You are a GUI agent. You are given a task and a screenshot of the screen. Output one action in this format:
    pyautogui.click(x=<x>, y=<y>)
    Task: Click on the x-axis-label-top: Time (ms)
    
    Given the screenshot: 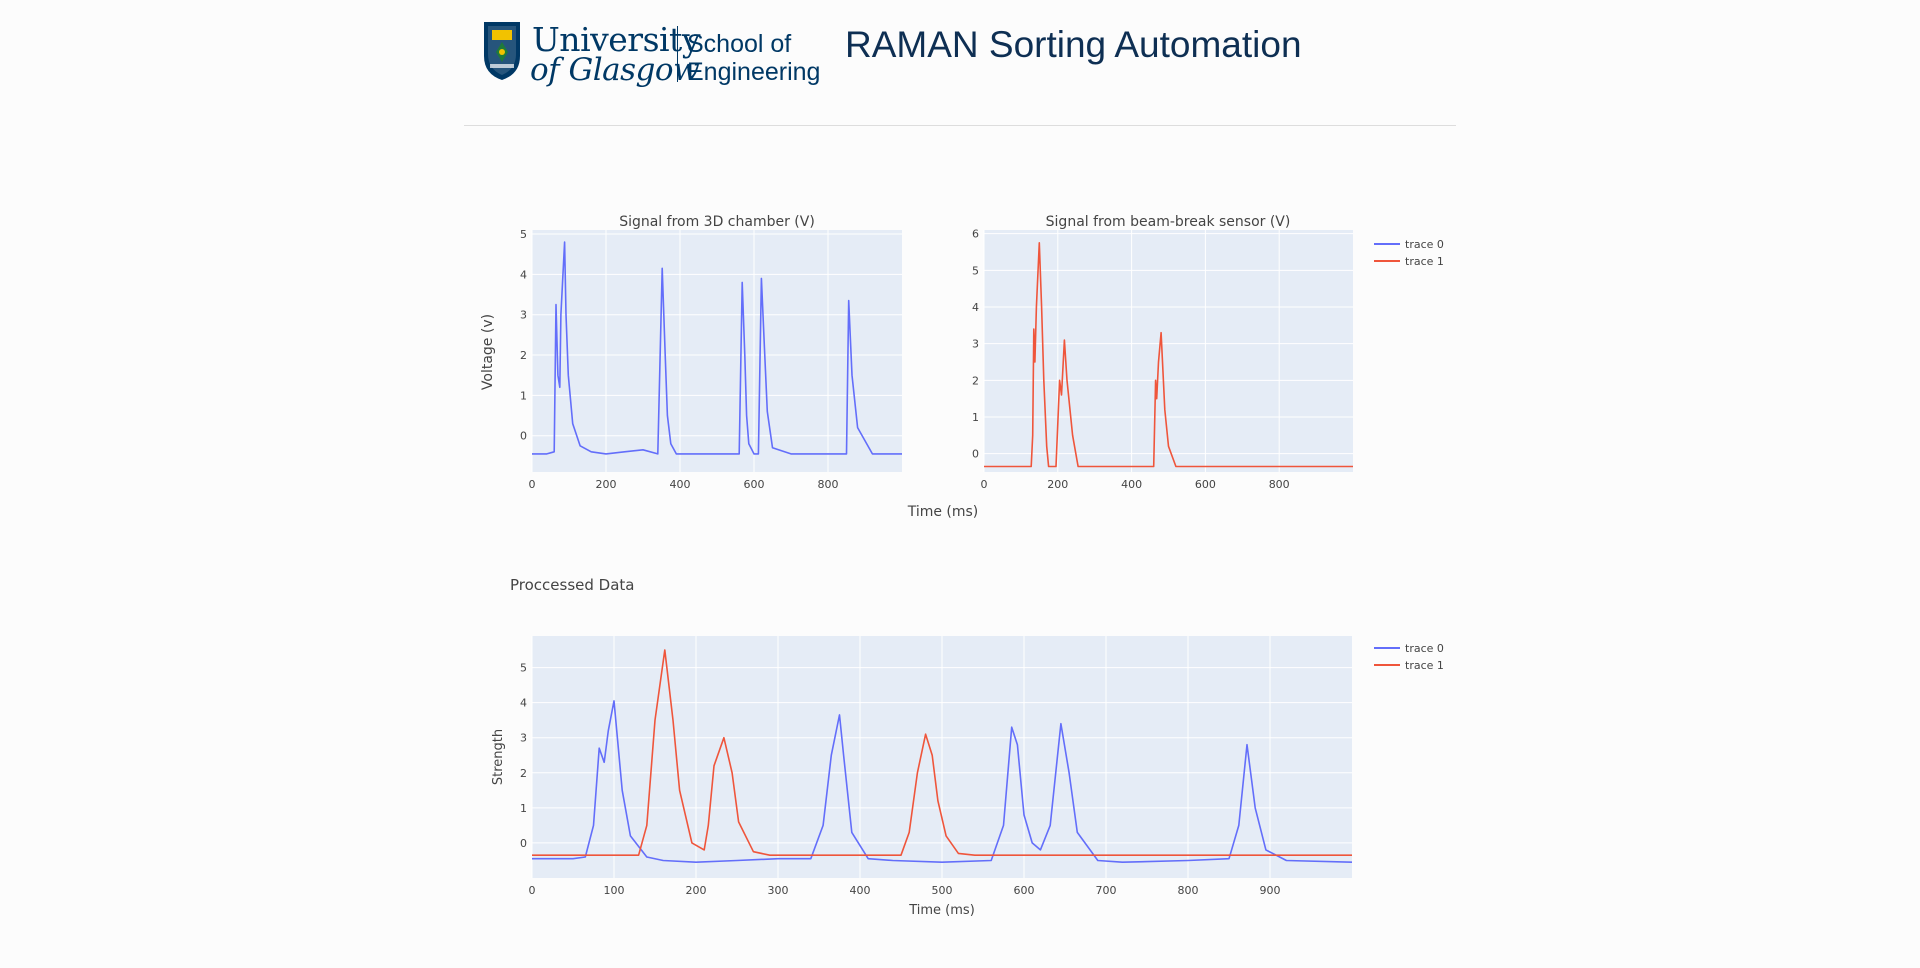 What is the action you would take?
    pyautogui.click(x=943, y=512)
    